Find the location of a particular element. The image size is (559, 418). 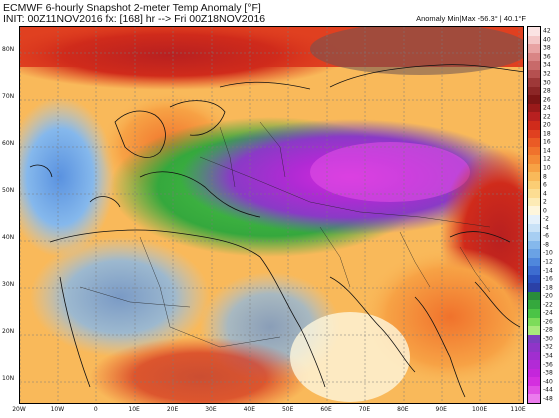

north-africa-cool-anomaly is located at coordinates (120, 297).